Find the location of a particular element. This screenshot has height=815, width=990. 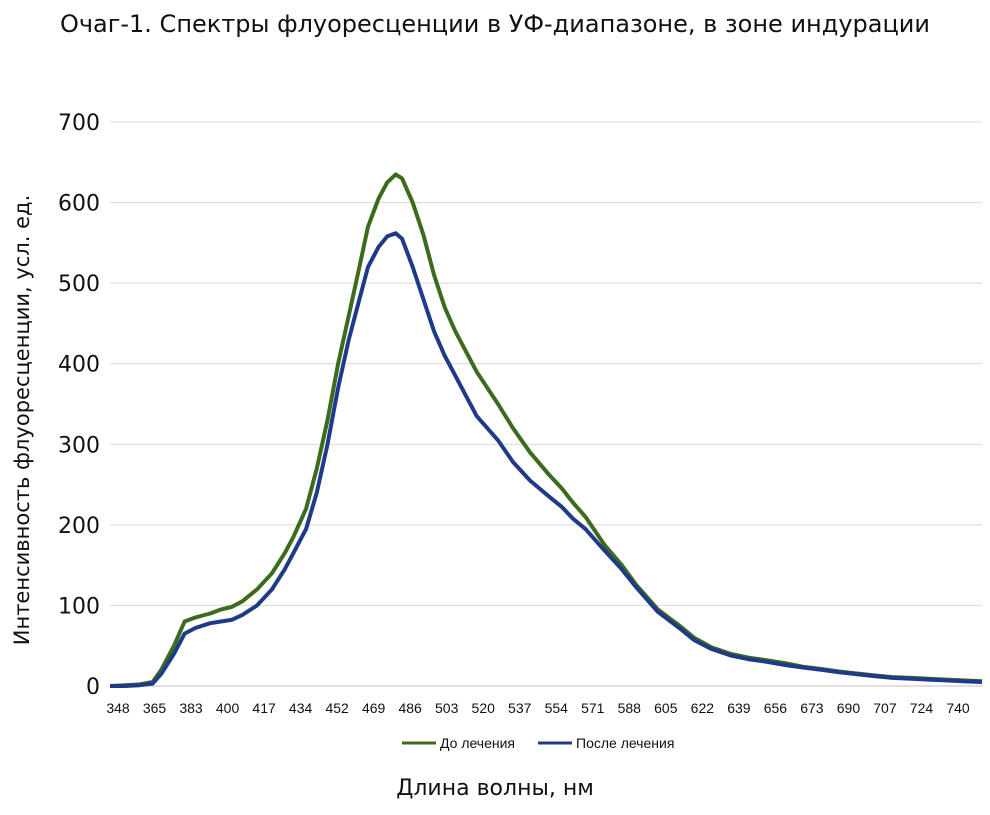

x-tick-label: 554 is located at coordinates (557, 708).